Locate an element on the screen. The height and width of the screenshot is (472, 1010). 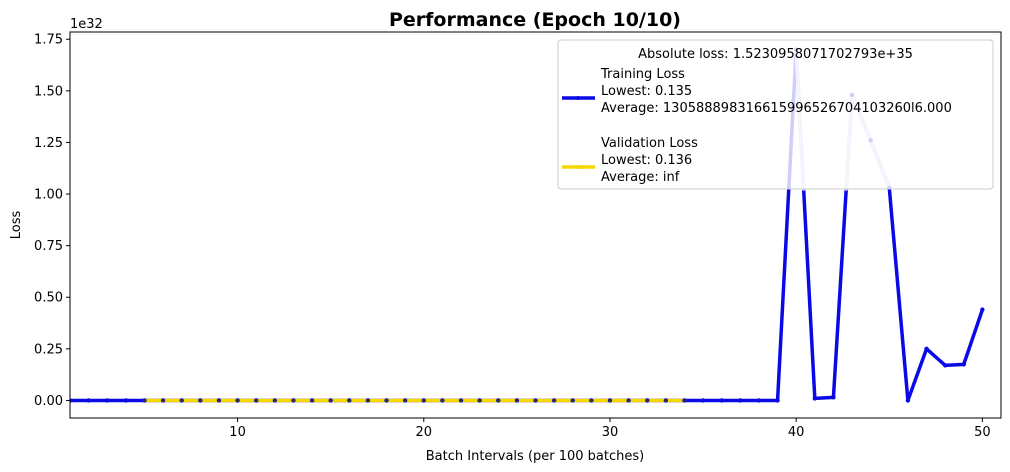
y-tick-label: 1.50 is located at coordinates (48, 91).